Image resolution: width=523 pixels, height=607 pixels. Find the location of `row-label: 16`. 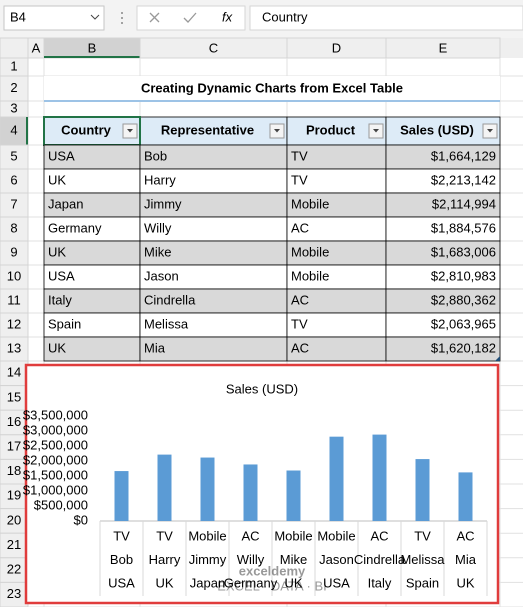

row-label: 16 is located at coordinates (14, 421).